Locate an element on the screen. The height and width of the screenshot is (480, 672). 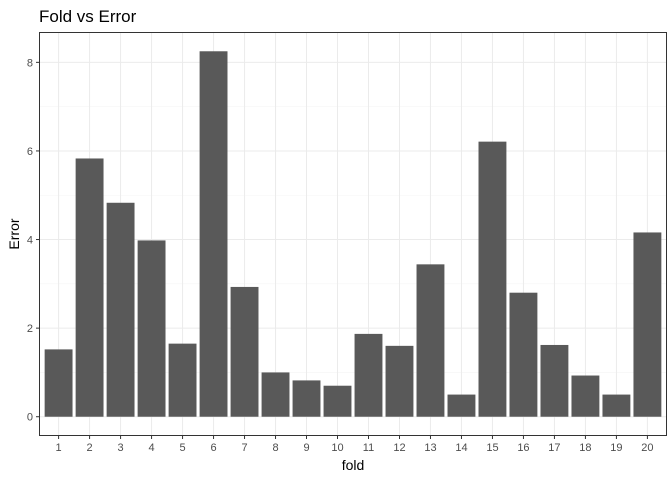
x-tick-label: 18 is located at coordinates (585, 448).